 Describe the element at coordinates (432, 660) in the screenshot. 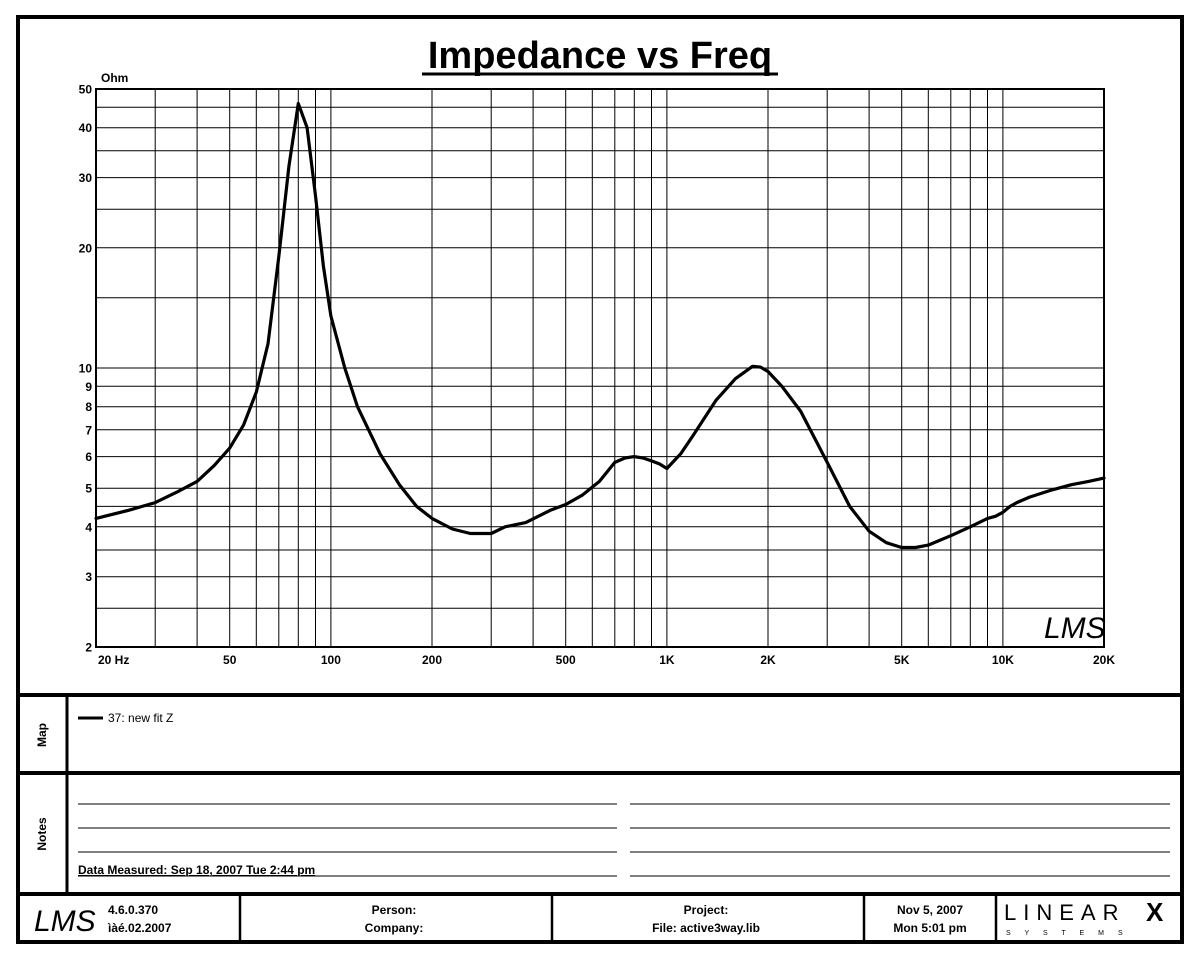

I see `x-tick-label: 200` at that location.